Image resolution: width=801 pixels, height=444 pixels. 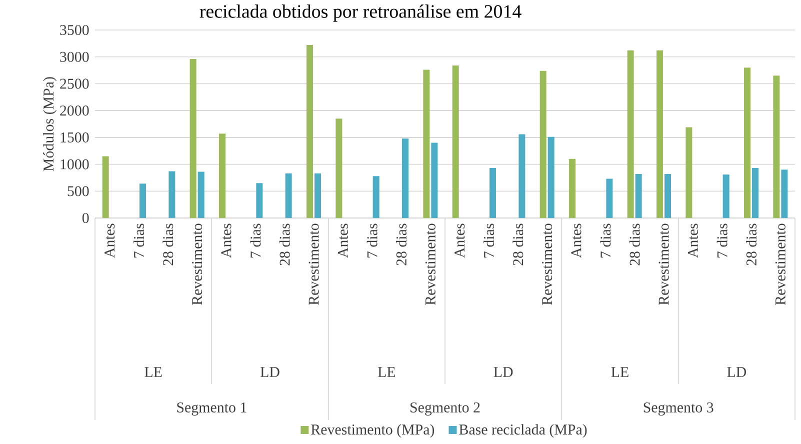 I want to click on y-tick-label: 3000, so click(x=74, y=57).